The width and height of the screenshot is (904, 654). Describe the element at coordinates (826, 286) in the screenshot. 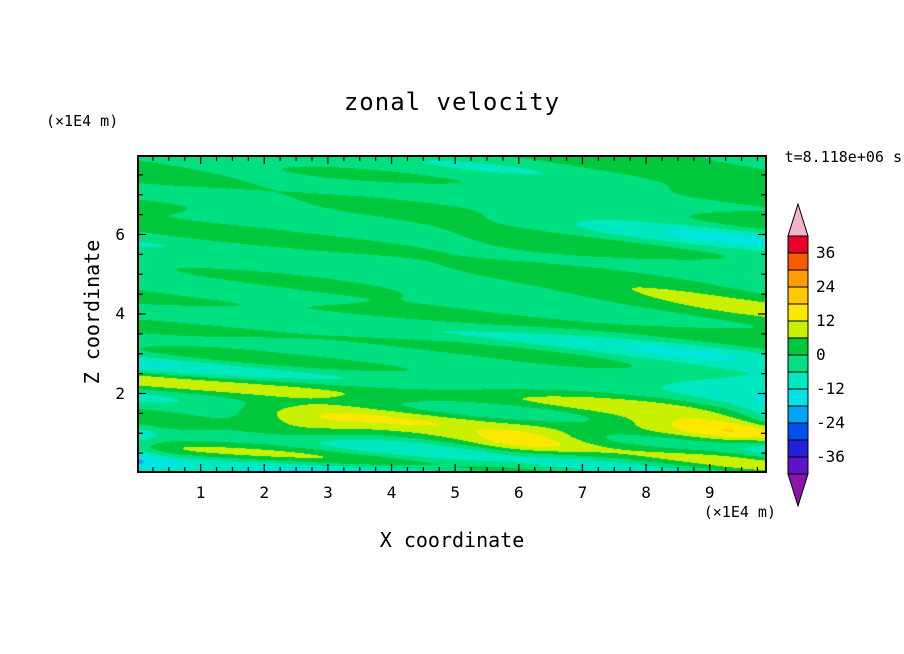

I see `colorbar-tick-label: 24` at that location.